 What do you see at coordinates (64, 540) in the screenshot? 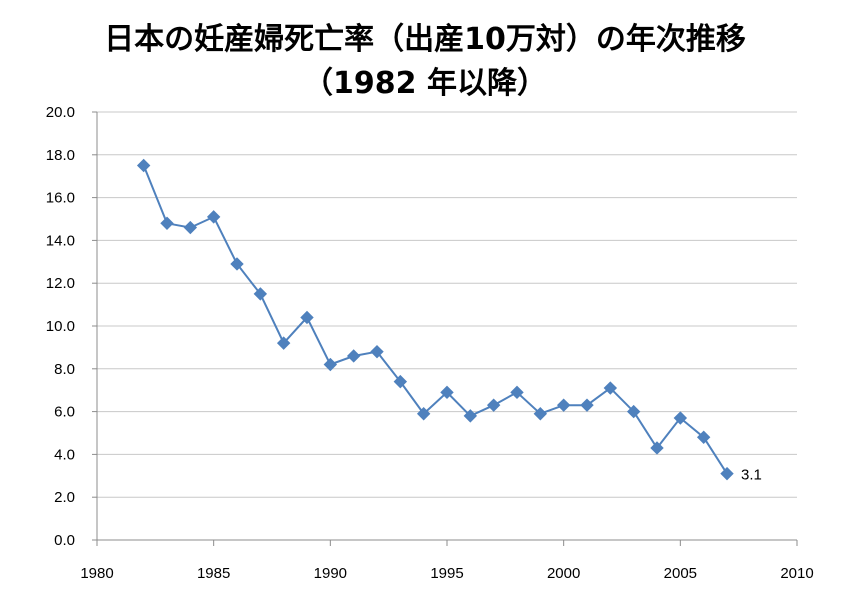
I see `y-tick-label: 0.0` at bounding box center [64, 540].